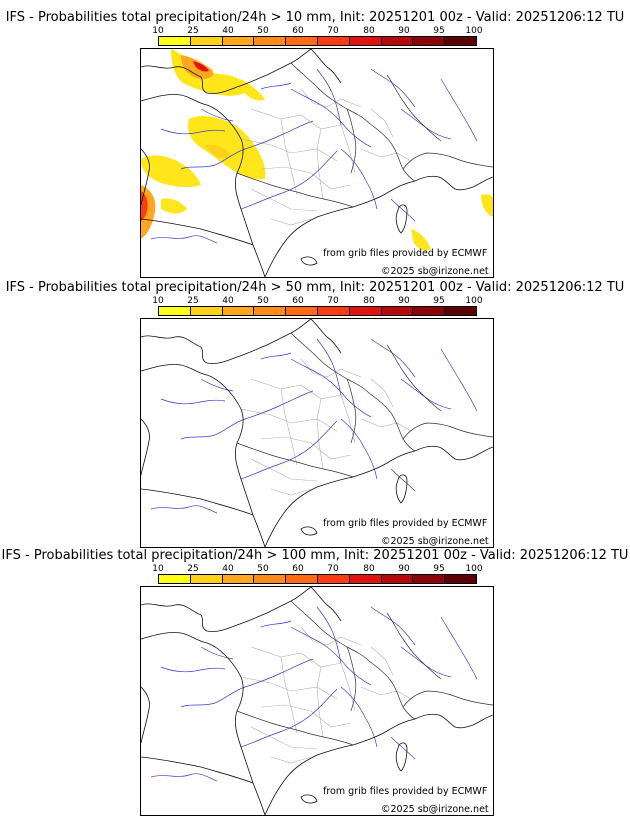  I want to click on colorbar-tick-label: 100, so click(474, 569).